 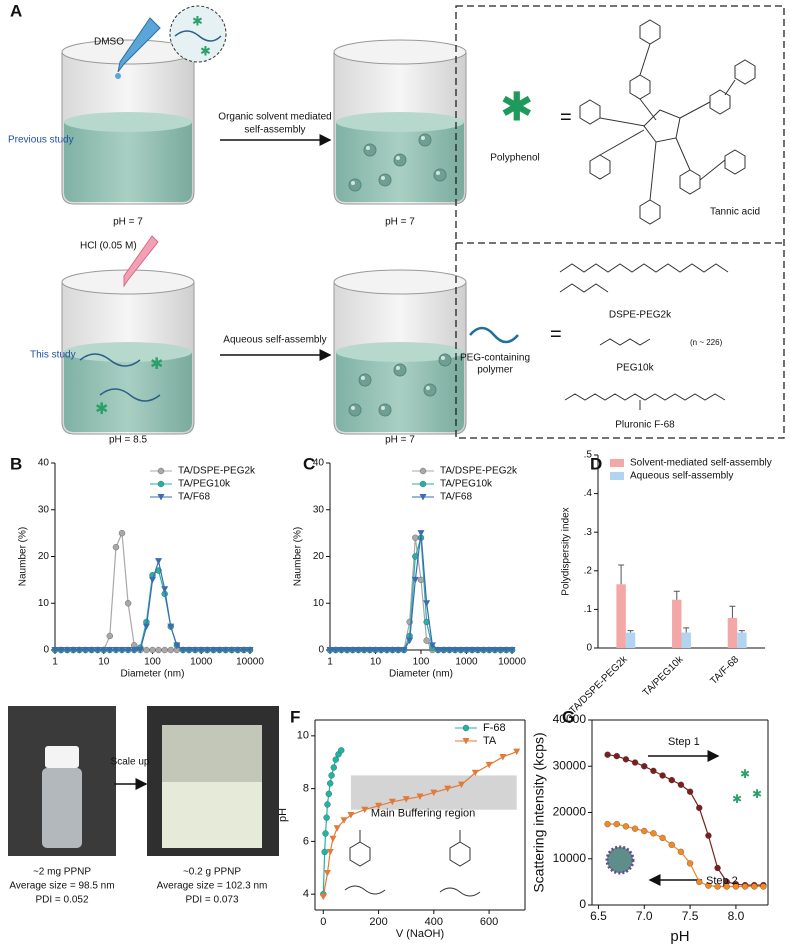 I want to click on y-axis-title: pH, so click(x=283, y=815).